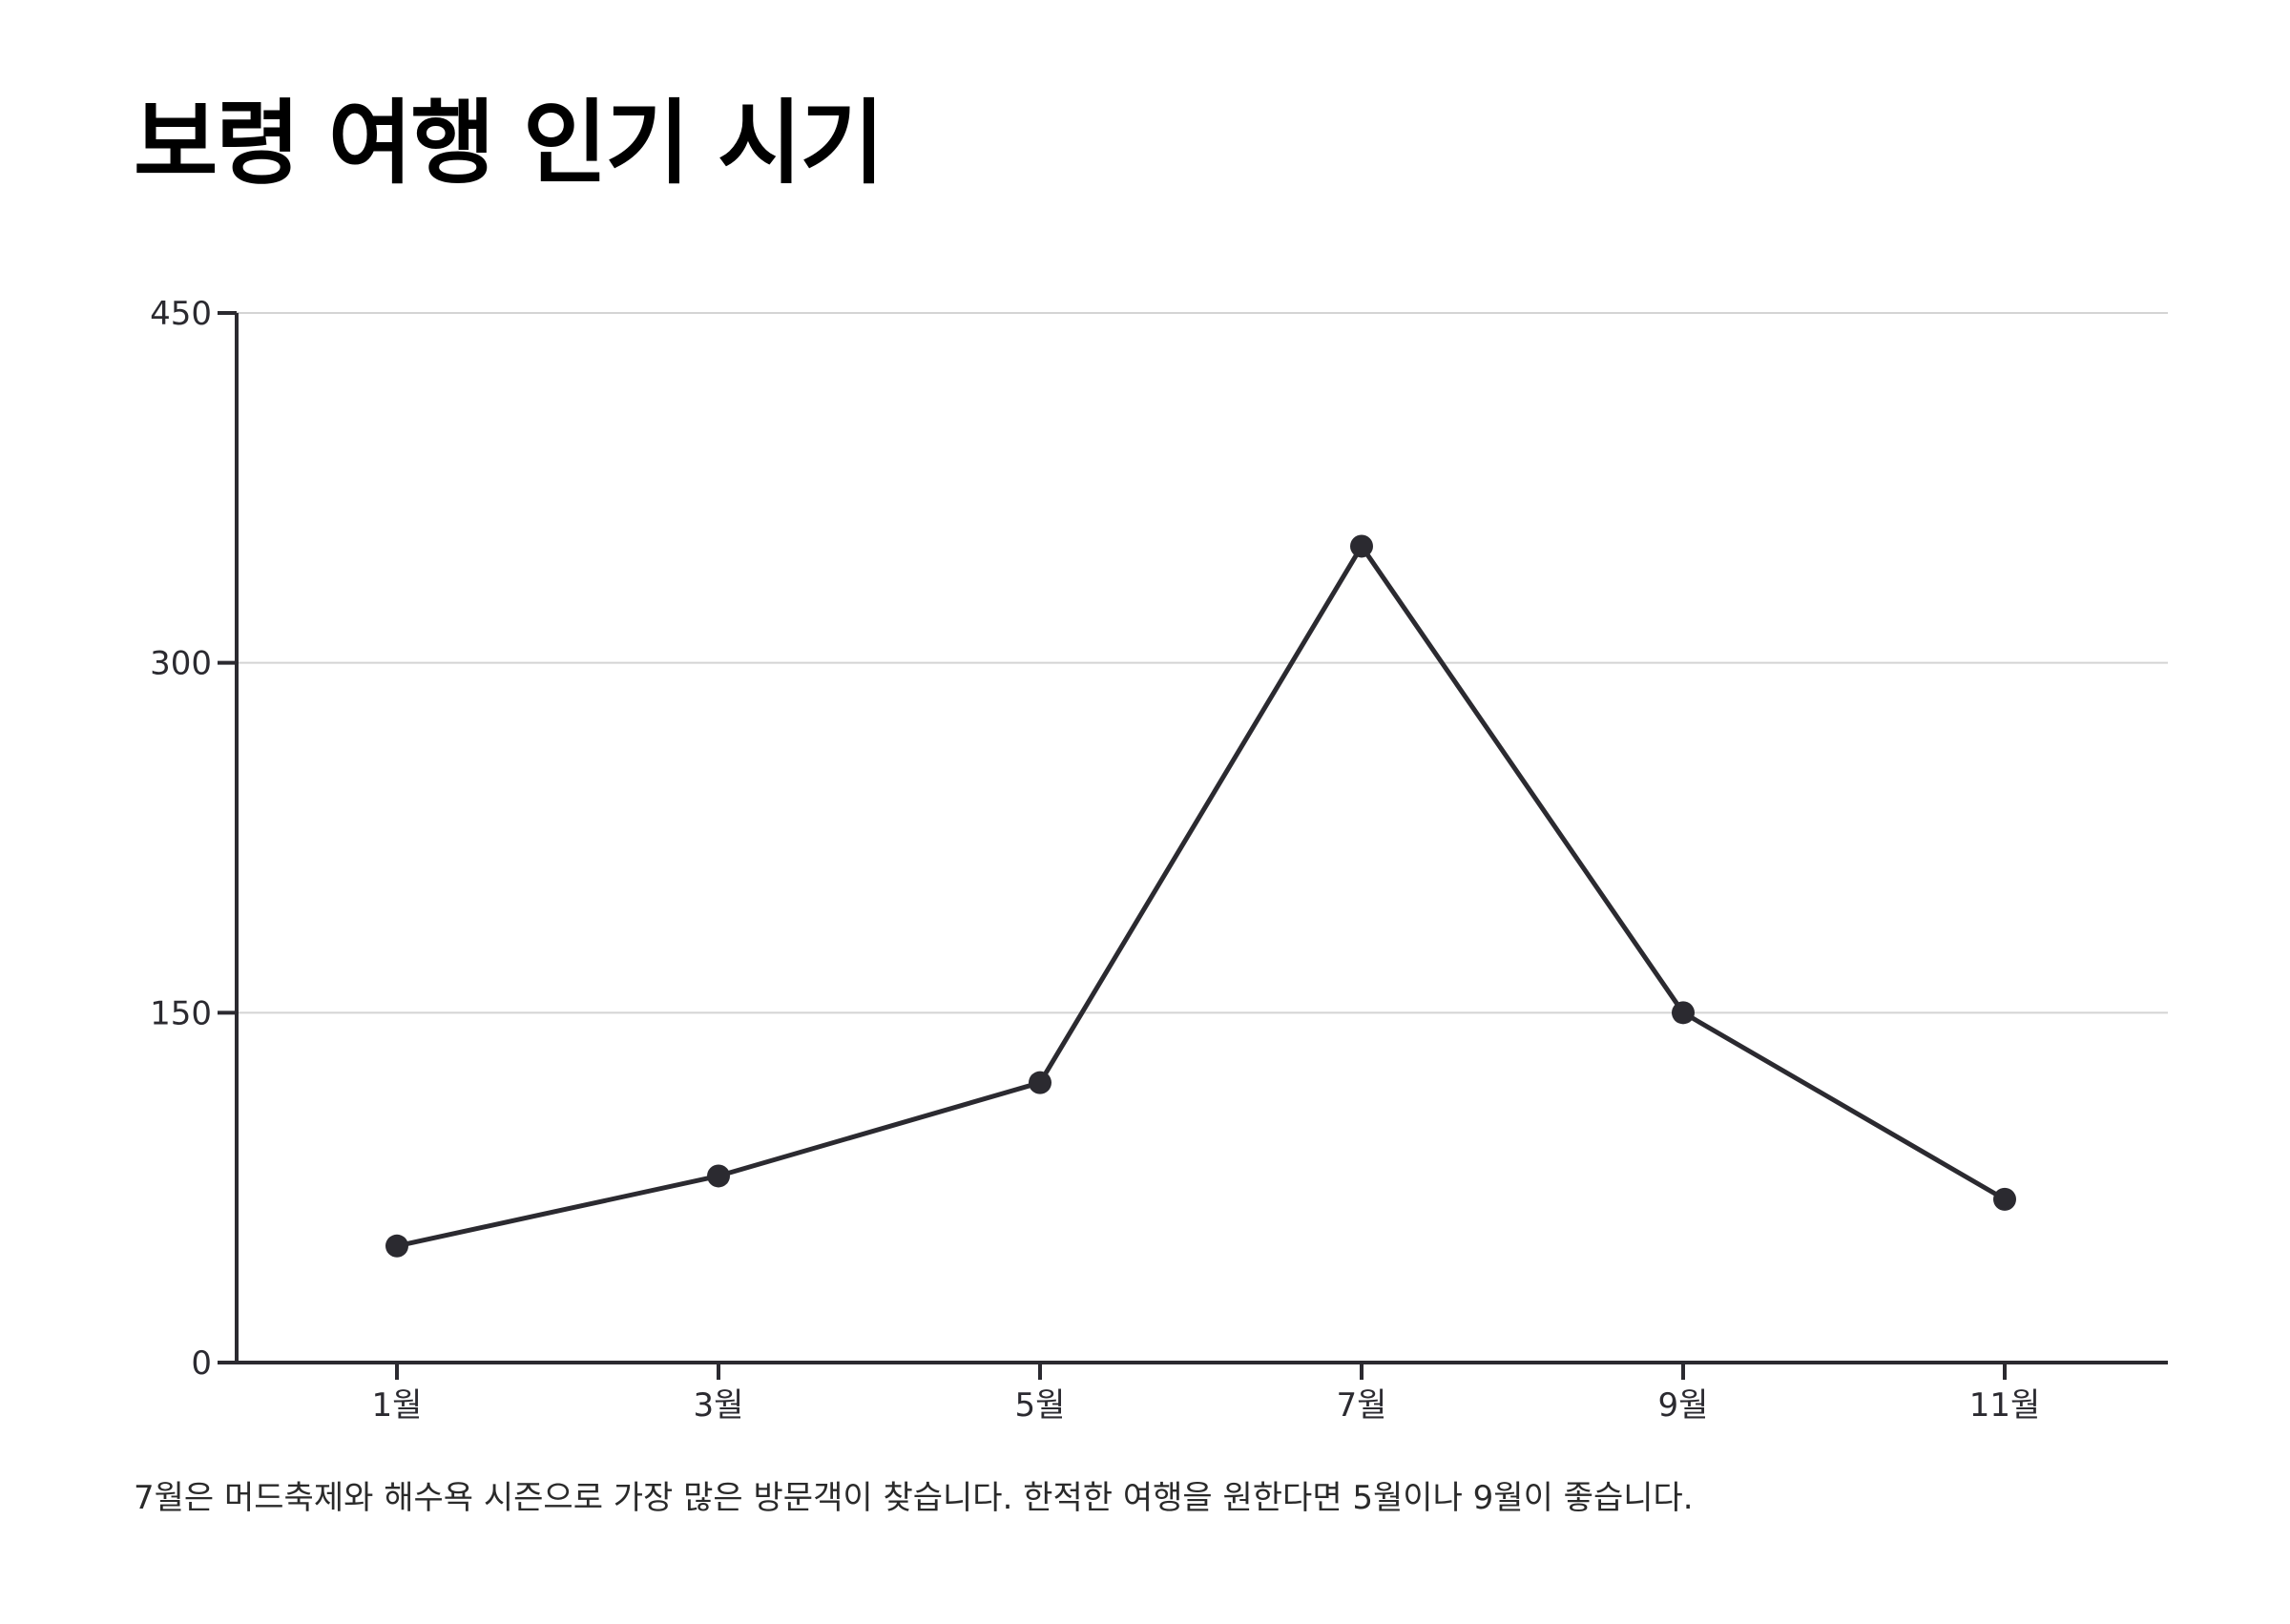 The image size is (2290, 1624). What do you see at coordinates (181, 314) in the screenshot?
I see `y-tick-label: 450` at bounding box center [181, 314].